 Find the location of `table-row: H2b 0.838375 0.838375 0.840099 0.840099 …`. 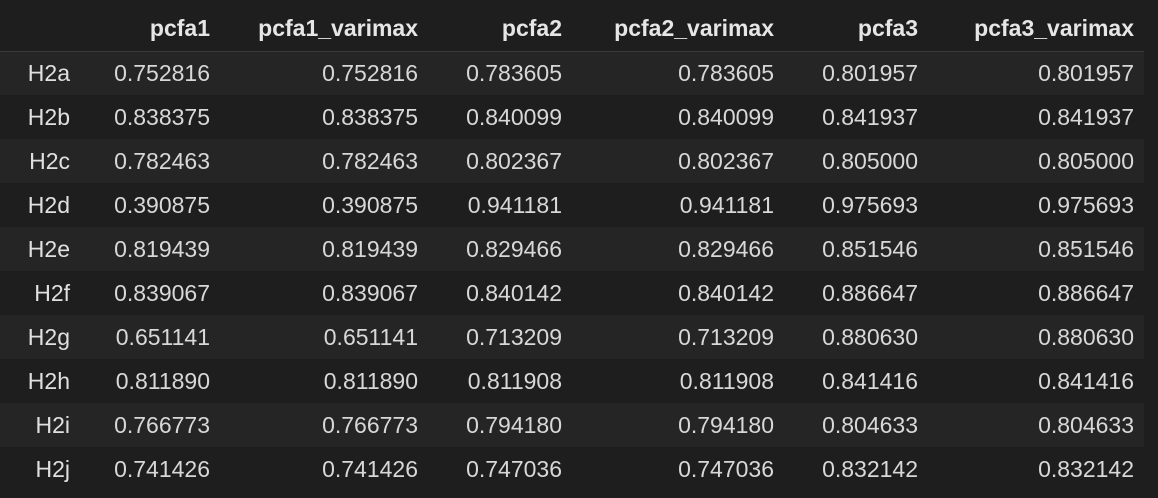

table-row: H2b 0.838375 0.838375 0.840099 0.840099 … is located at coordinates (572, 117).